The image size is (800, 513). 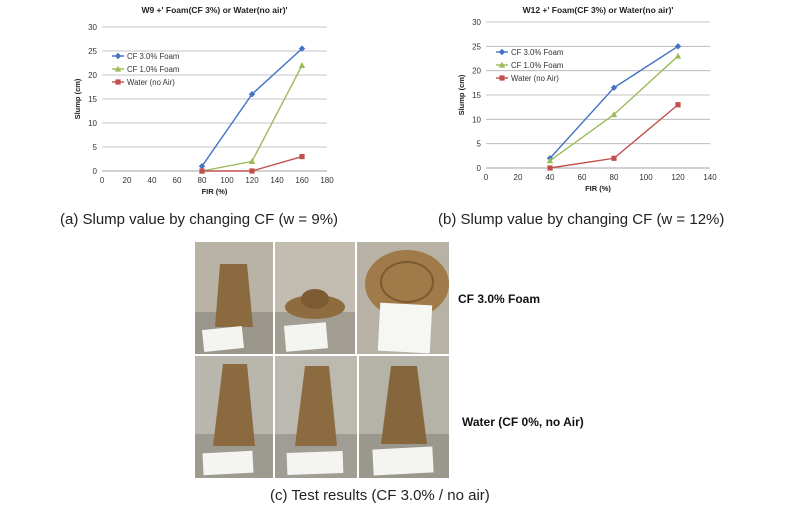 What do you see at coordinates (403, 298) in the screenshot?
I see `photo-foam-spread` at bounding box center [403, 298].